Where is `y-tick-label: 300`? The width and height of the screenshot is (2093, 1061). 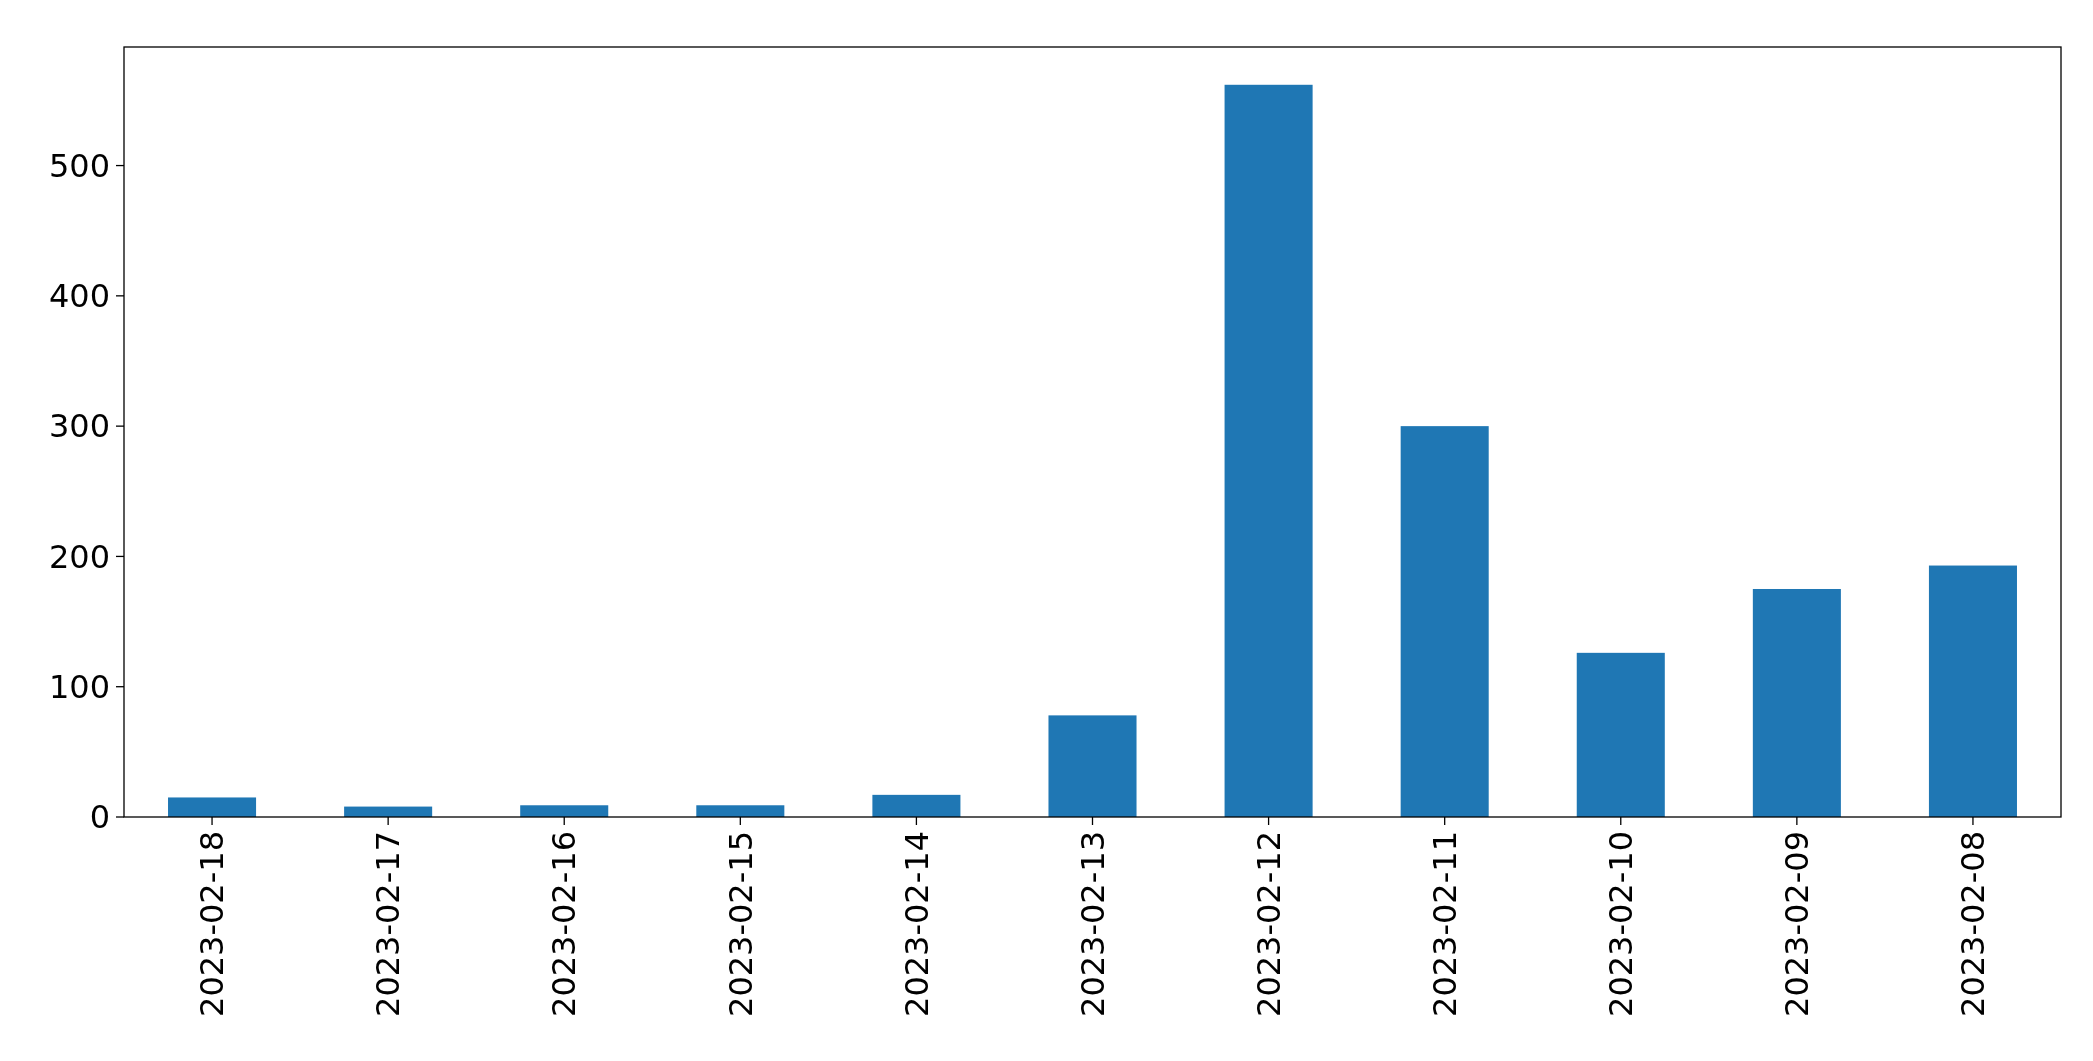
y-tick-label: 300 is located at coordinates (79, 426).